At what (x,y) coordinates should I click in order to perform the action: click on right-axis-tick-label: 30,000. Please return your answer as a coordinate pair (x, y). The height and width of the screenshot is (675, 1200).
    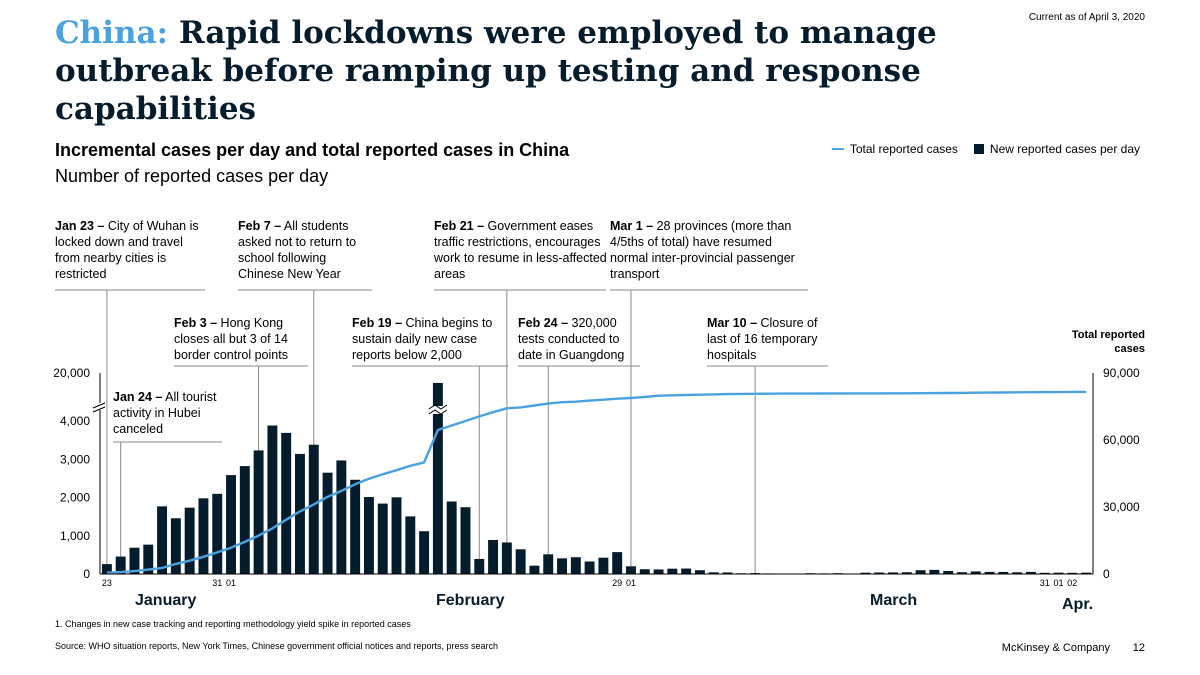
    Looking at the image, I should click on (1121, 507).